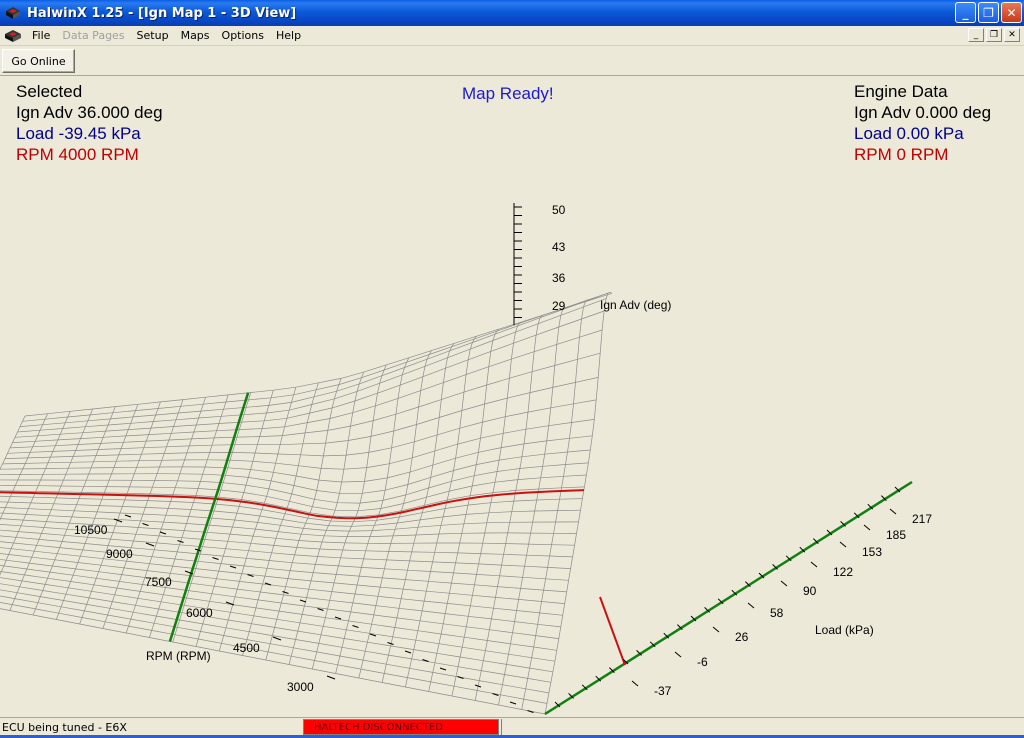 The height and width of the screenshot is (738, 1024). What do you see at coordinates (49, 91) in the screenshot?
I see `selected-heading: Selected` at bounding box center [49, 91].